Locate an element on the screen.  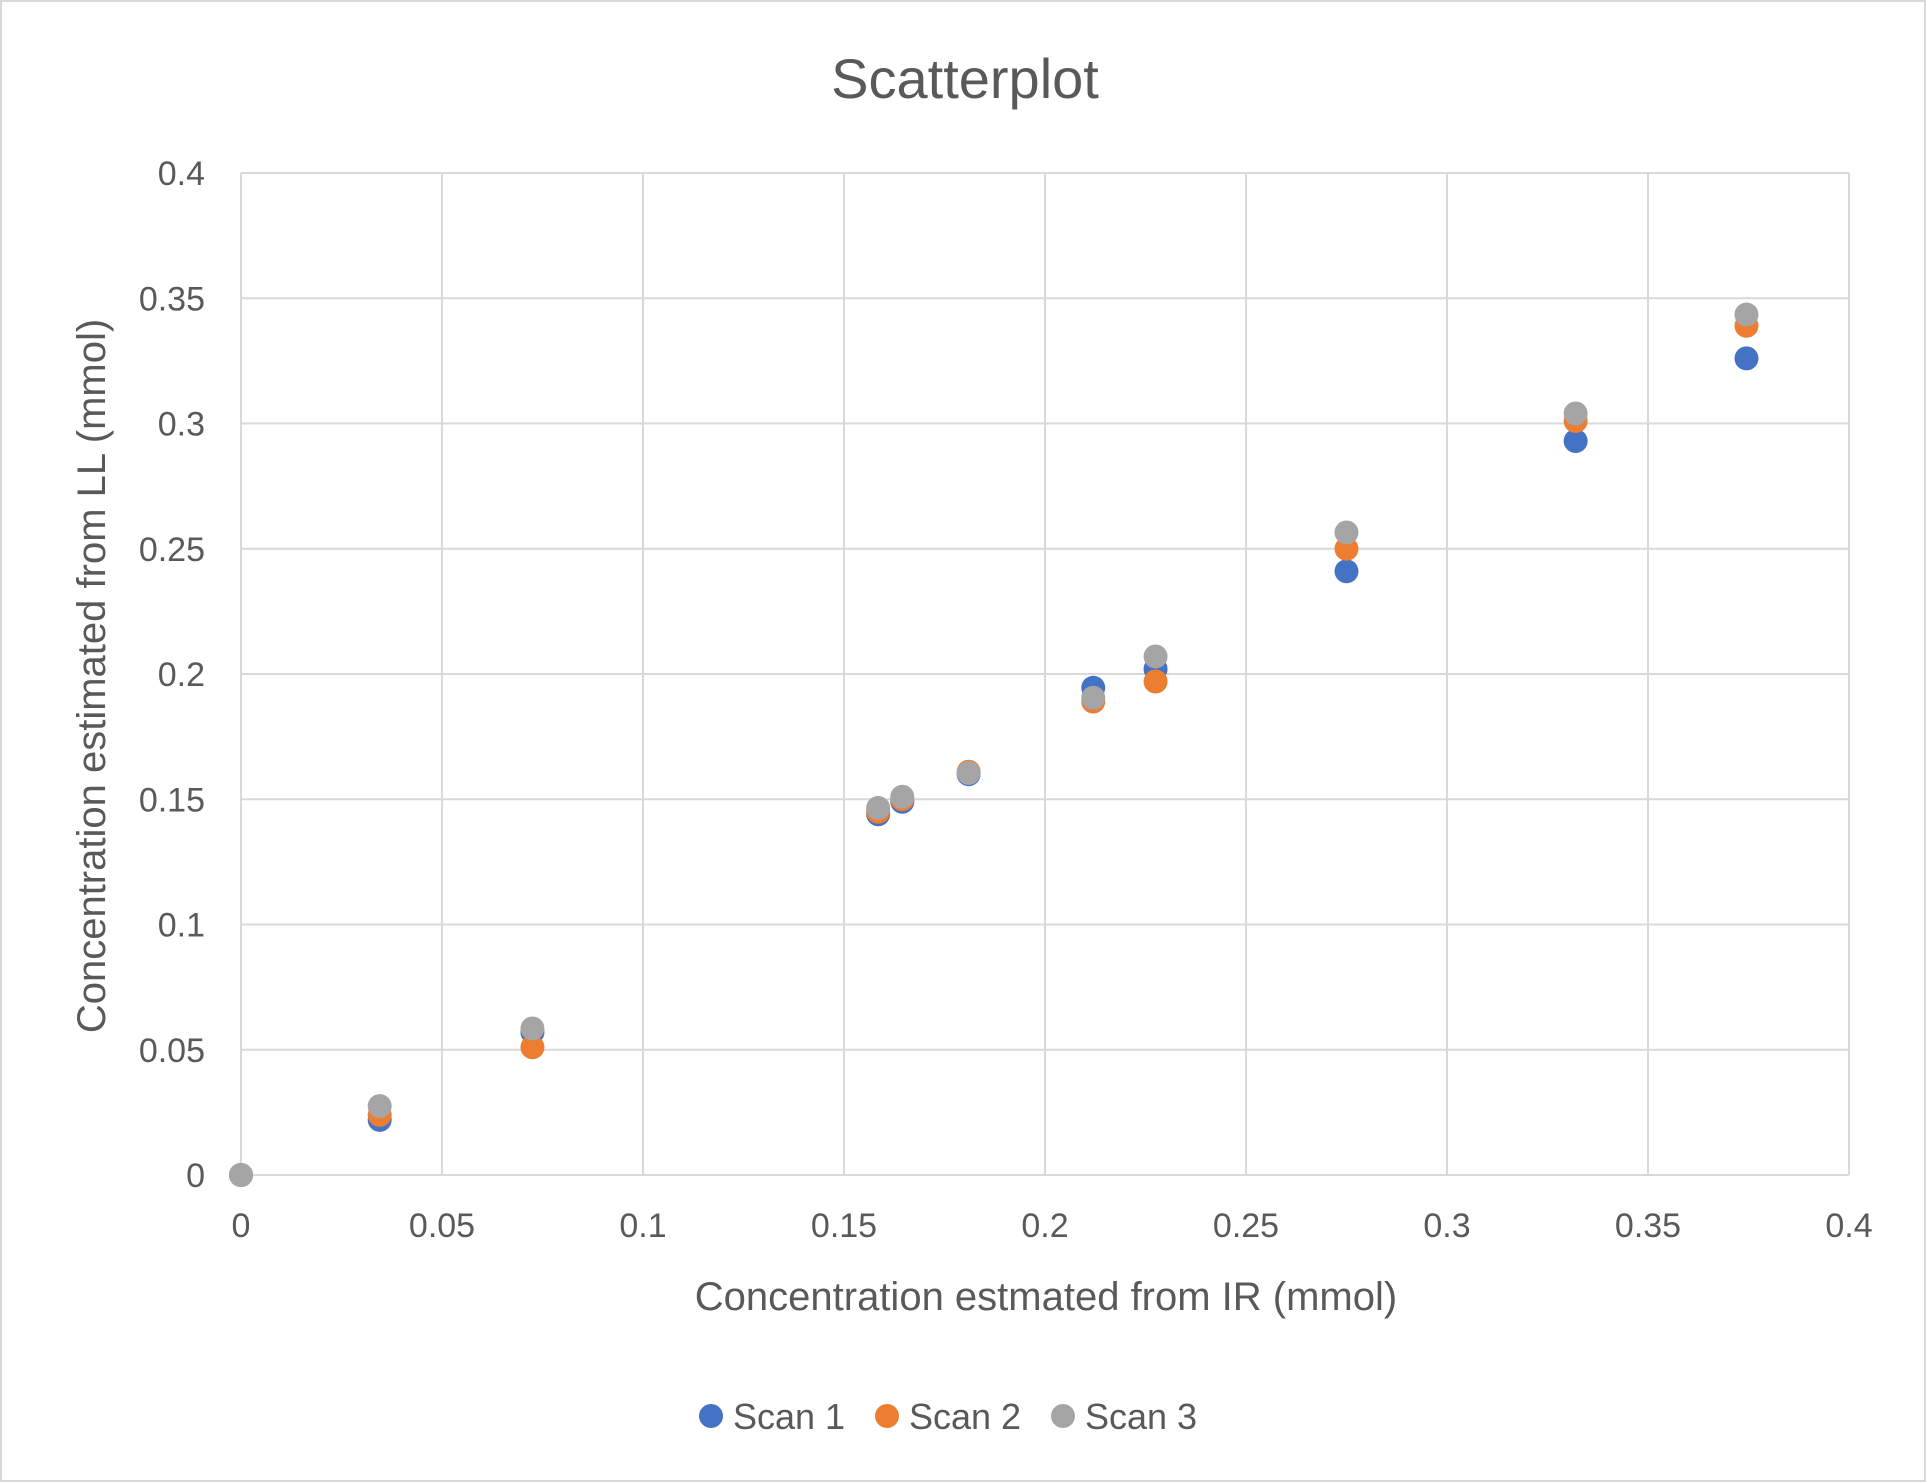
x-tick-label: 0.3 is located at coordinates (1446, 1226).